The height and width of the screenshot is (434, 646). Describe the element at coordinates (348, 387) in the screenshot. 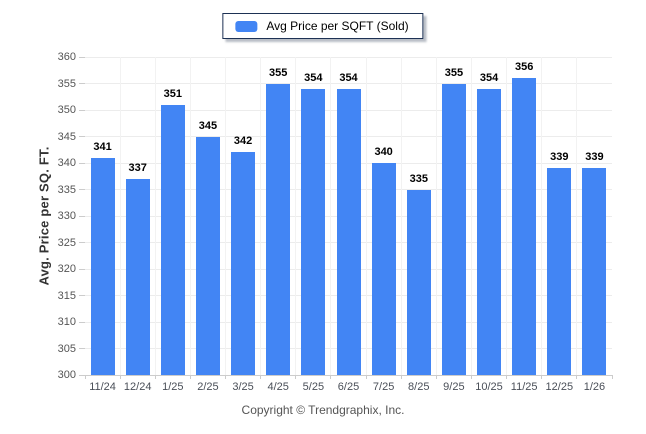

I see `x-tick-label: 6/25` at that location.